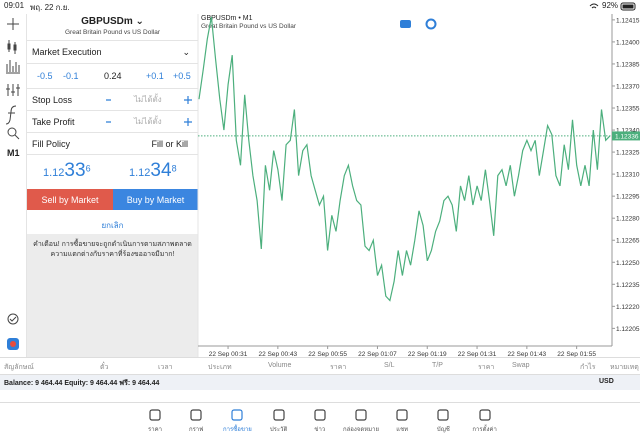 Image resolution: width=640 pixels, height=447 pixels. I want to click on volume-step: +0.5, so click(182, 76).